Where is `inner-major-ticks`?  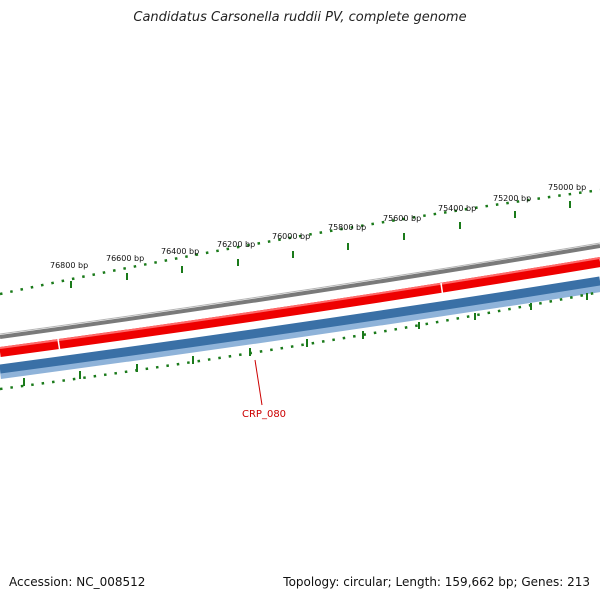 inner-major-ticks is located at coordinates (305, 339).